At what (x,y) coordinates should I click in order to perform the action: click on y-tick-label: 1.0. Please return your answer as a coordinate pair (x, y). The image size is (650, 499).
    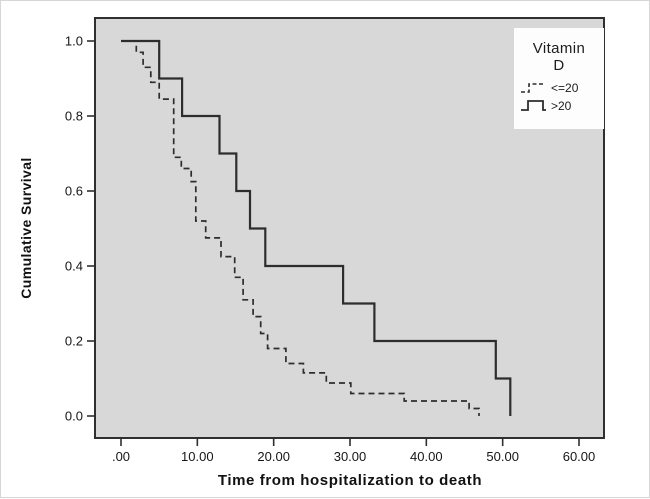
    Looking at the image, I should click on (74, 41).